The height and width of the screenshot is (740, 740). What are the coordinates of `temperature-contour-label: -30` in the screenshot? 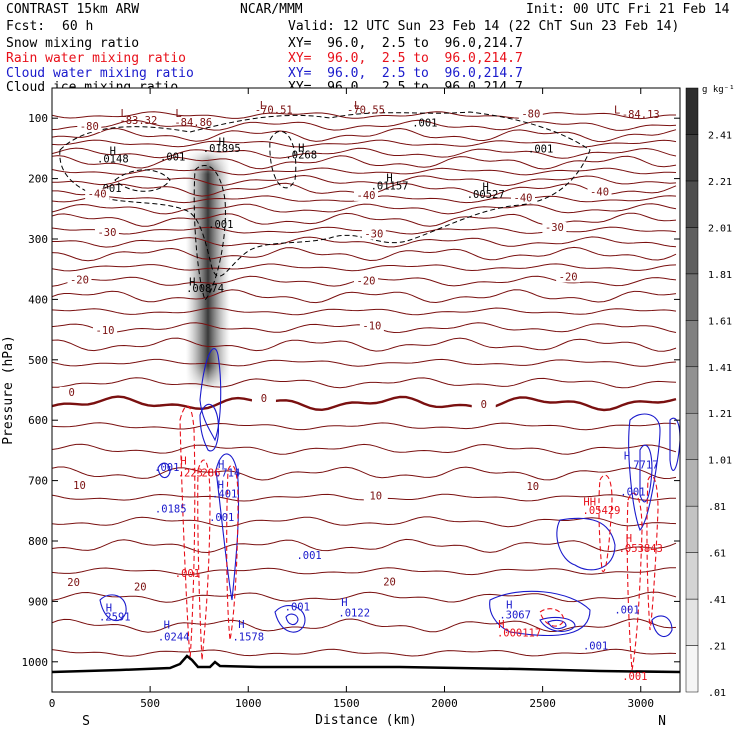 It's located at (106, 233).